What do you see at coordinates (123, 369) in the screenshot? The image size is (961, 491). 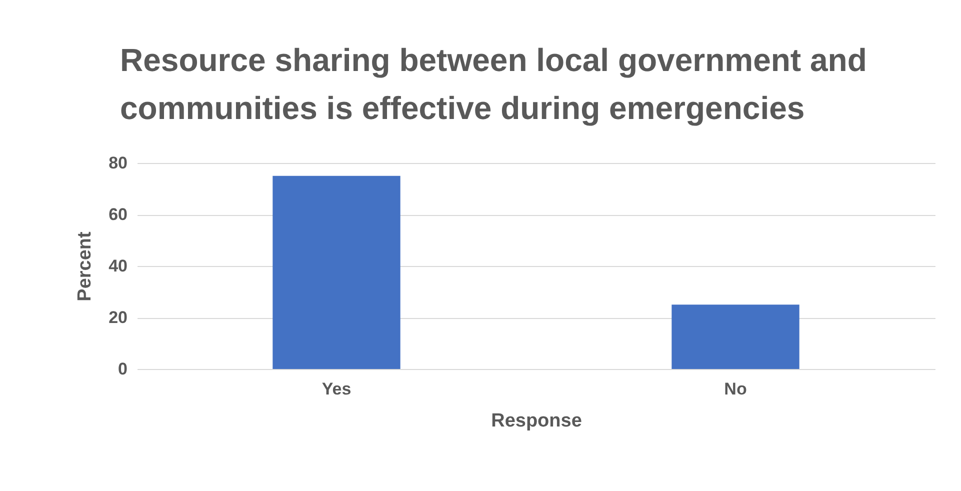 I see `y-tick-label: 0` at bounding box center [123, 369].